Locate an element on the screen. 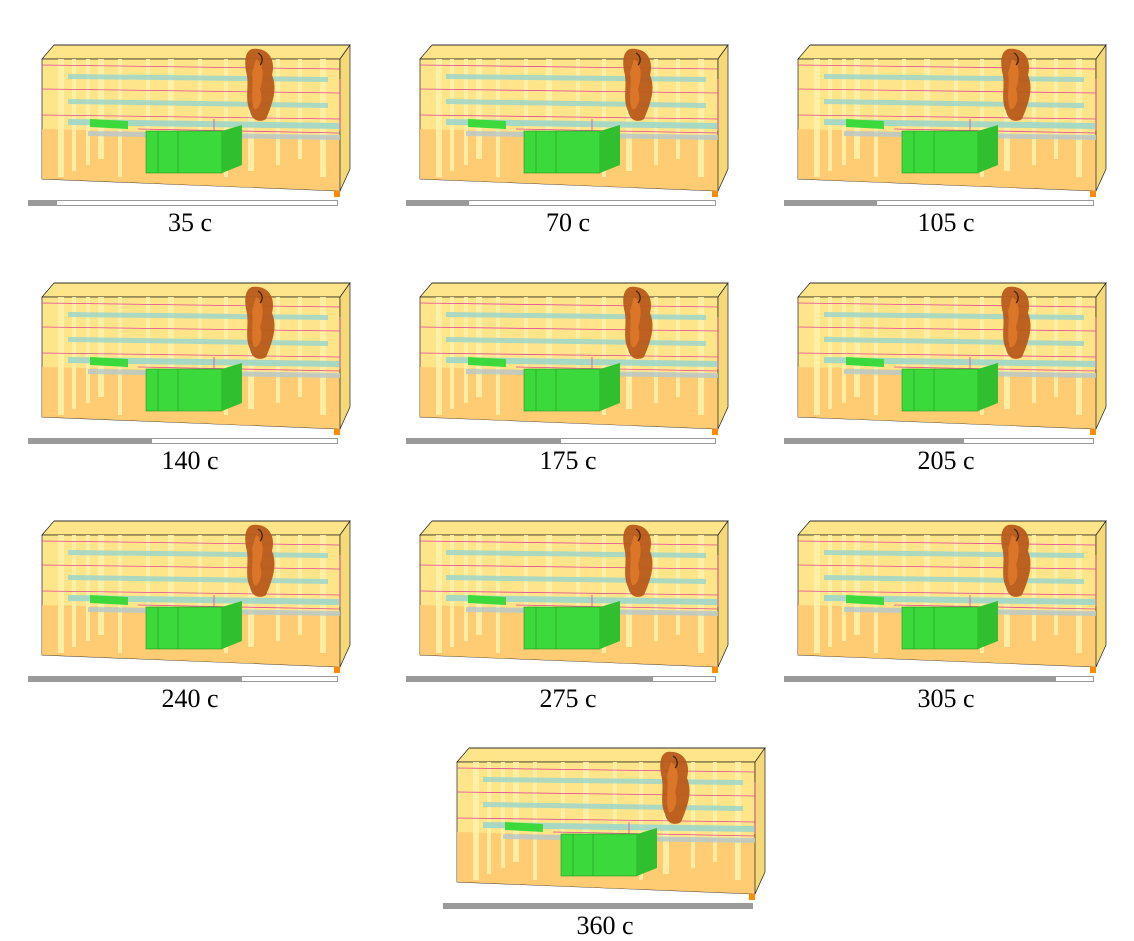  simulation-frame: 205 c is located at coordinates (946, 359).